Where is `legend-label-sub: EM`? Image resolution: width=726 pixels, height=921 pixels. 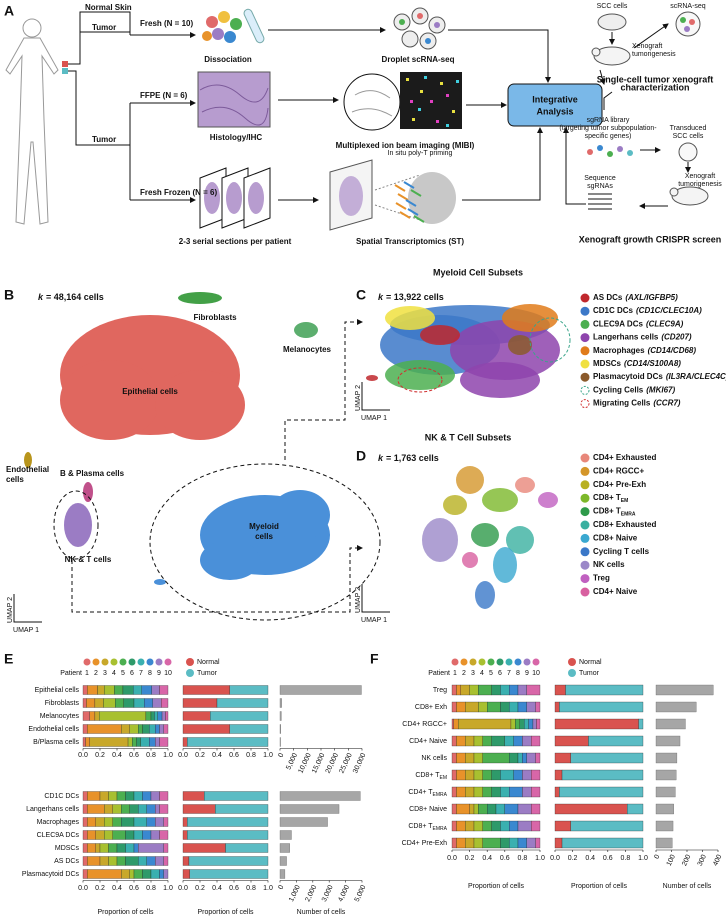 legend-label-sub: EM is located at coordinates (625, 502).